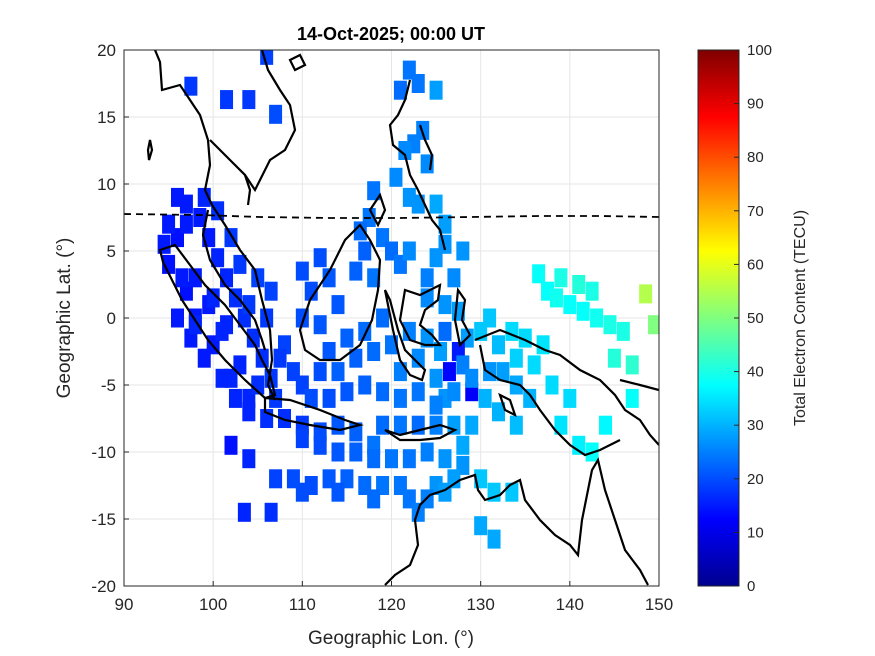 The height and width of the screenshot is (656, 875). What do you see at coordinates (755, 104) in the screenshot?
I see `colorbar-tick-label: 90` at bounding box center [755, 104].